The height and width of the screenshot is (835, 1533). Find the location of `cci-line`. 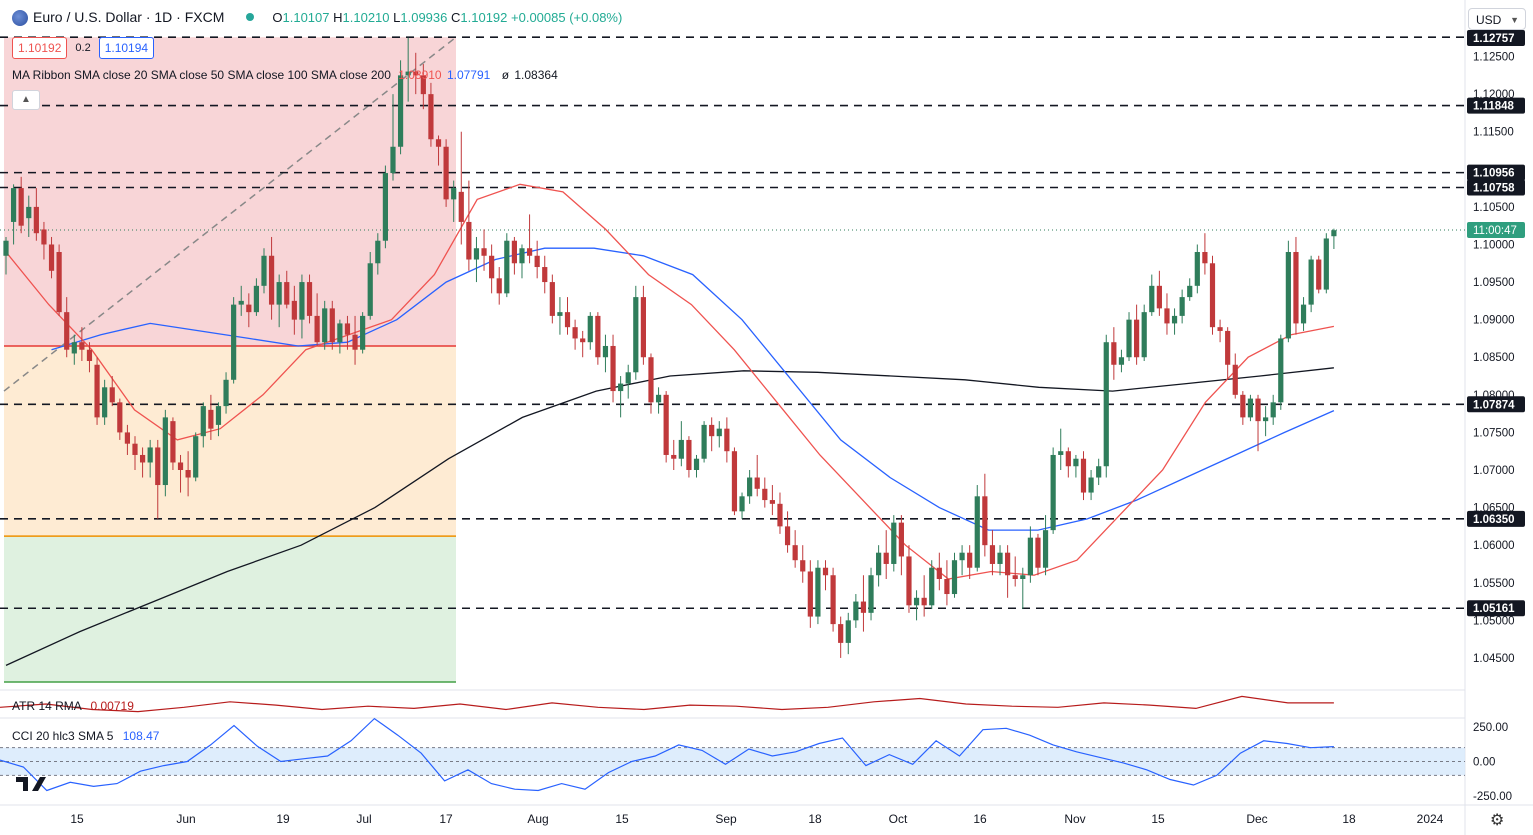

cci-line is located at coordinates (667, 754).